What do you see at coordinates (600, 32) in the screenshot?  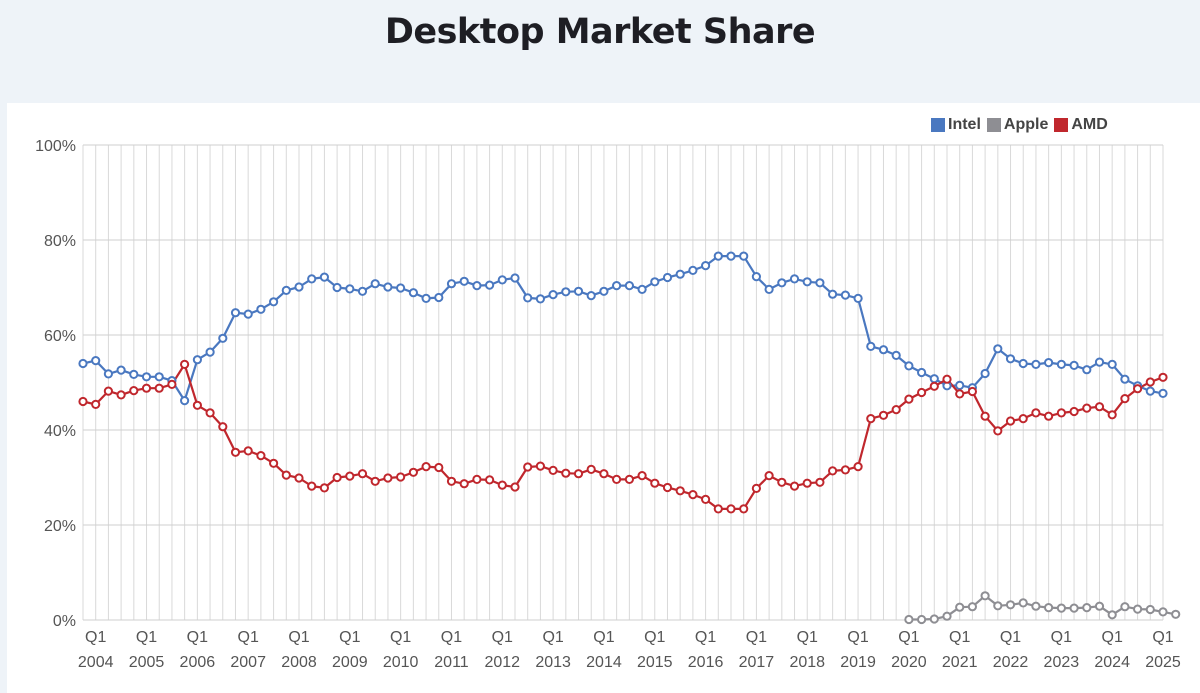 I see `page-title: Desktop Market Share` at bounding box center [600, 32].